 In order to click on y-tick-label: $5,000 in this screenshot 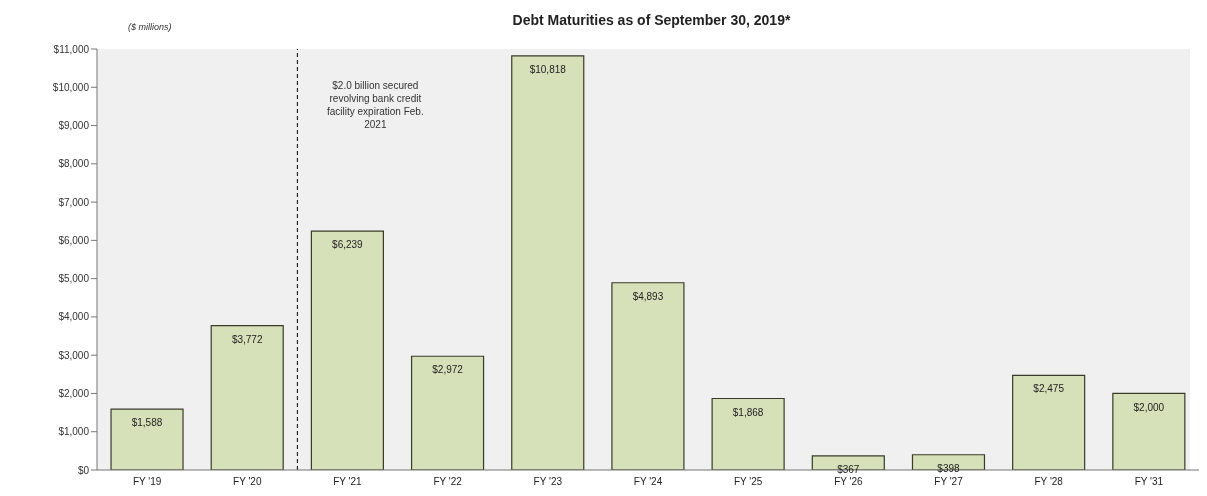, I will do `click(74, 279)`.